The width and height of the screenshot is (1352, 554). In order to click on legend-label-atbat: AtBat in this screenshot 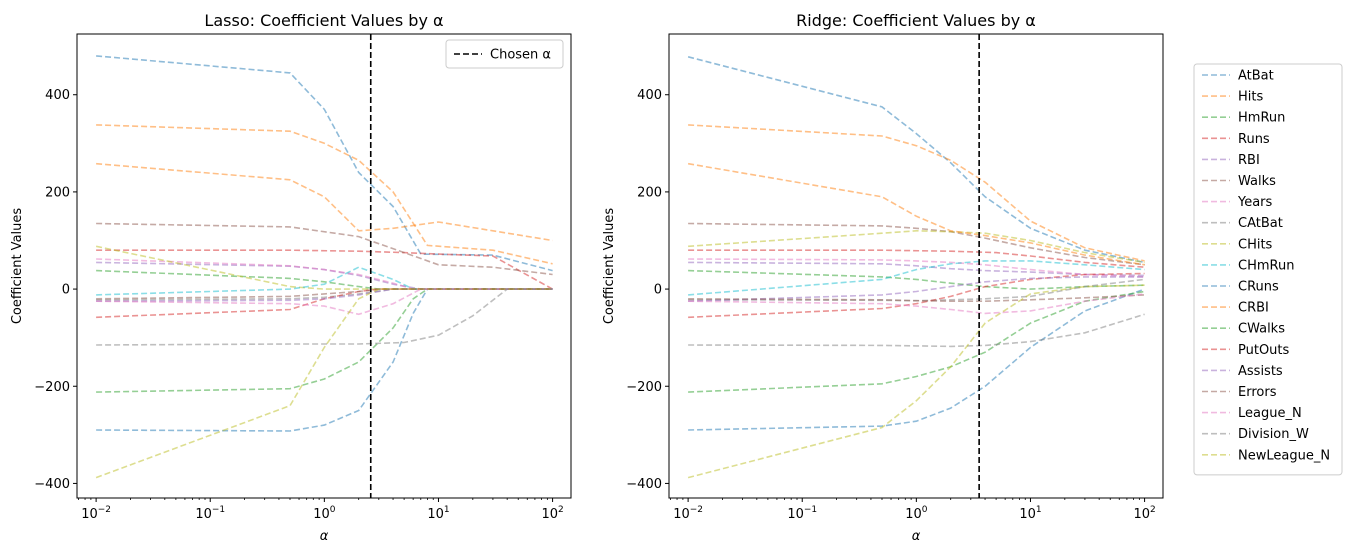, I will do `click(1256, 76)`.